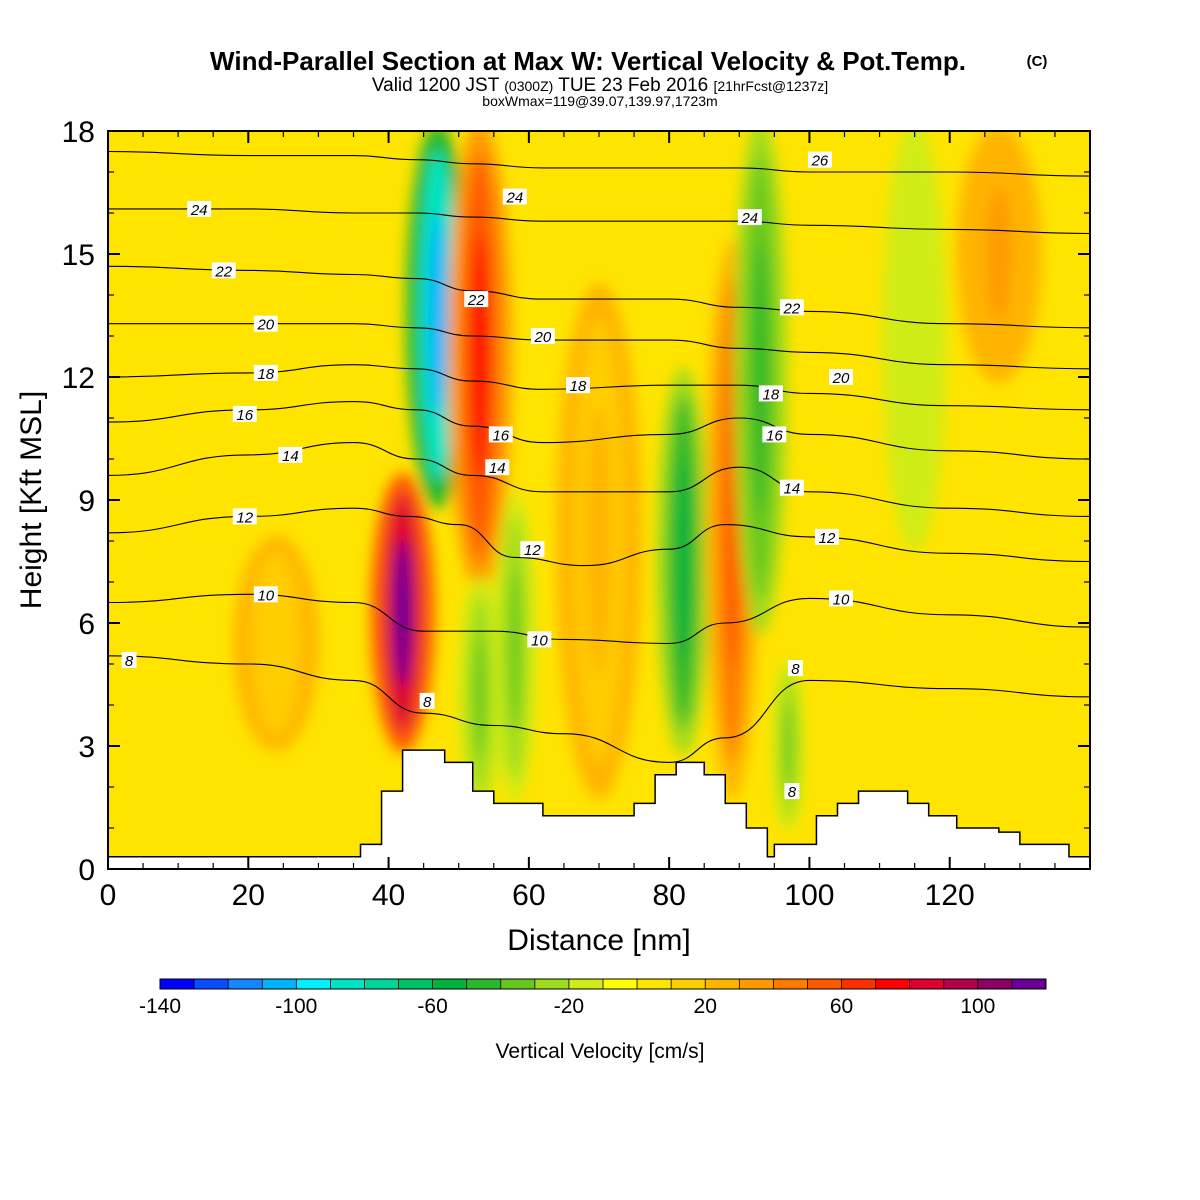 The width and height of the screenshot is (1200, 1200). I want to click on x-tick-label: 60, so click(528, 895).